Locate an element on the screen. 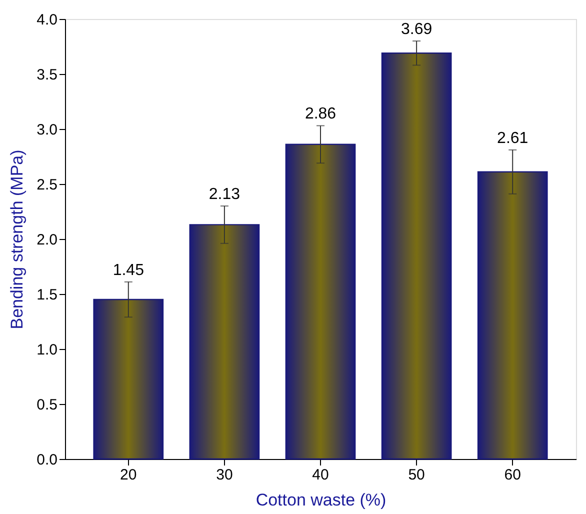  y-tick-label: 4.0 is located at coordinates (47, 20).